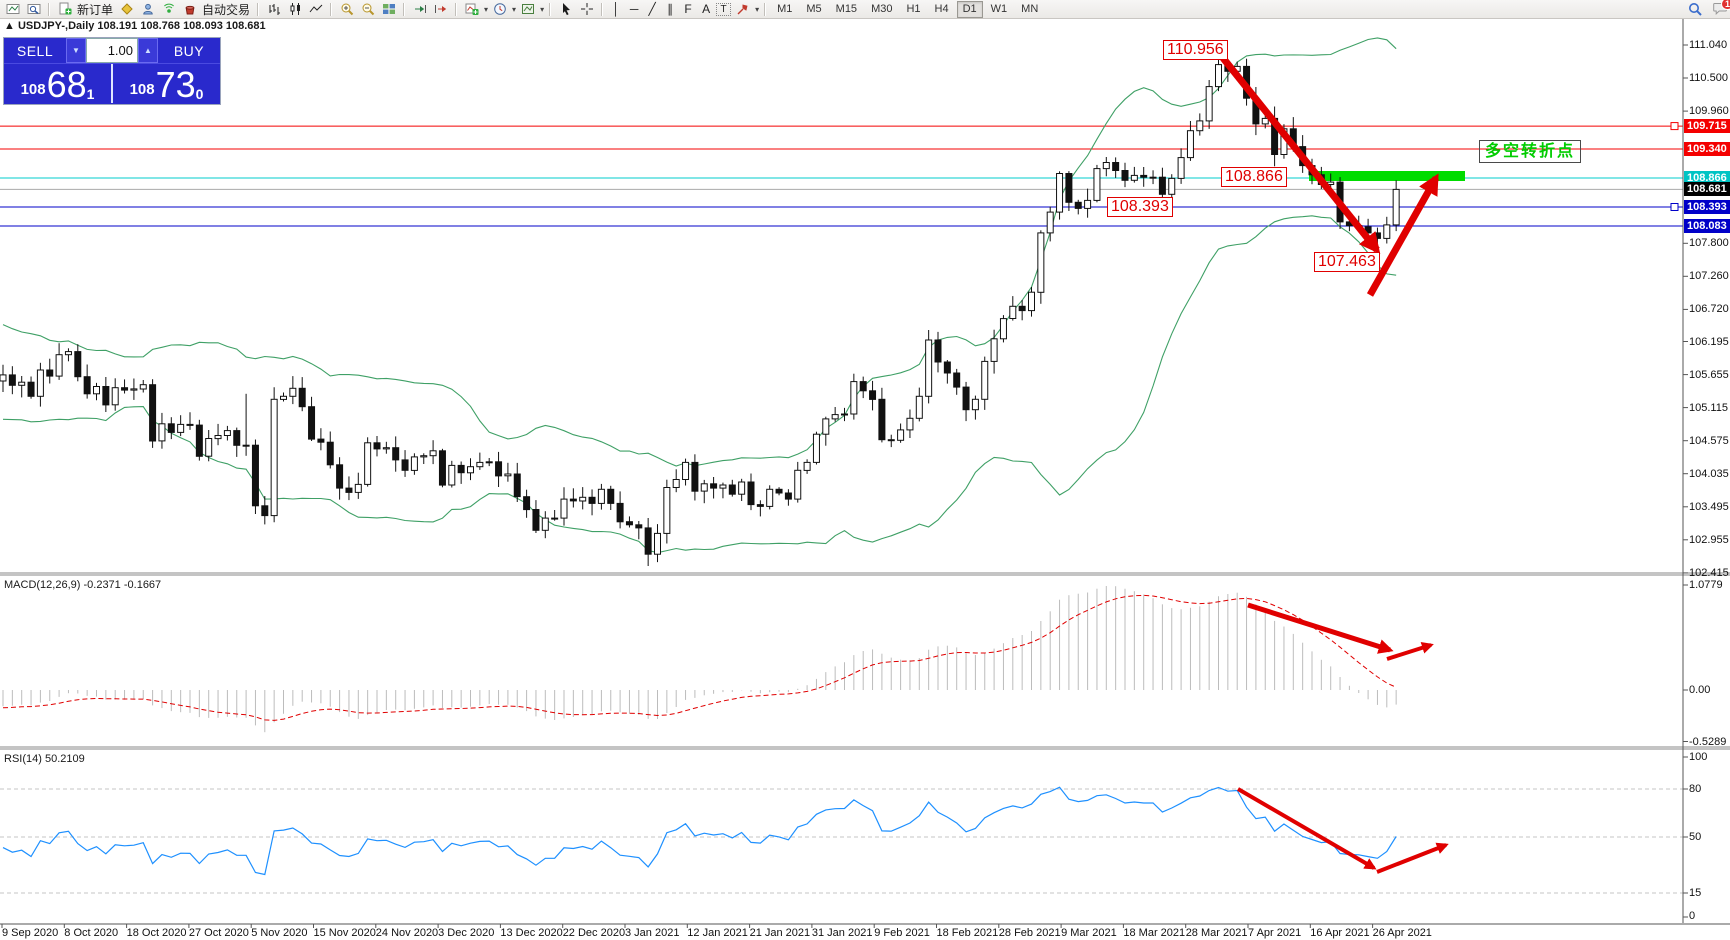  I want to click on price-annotation-label: 108.866, so click(1254, 177).